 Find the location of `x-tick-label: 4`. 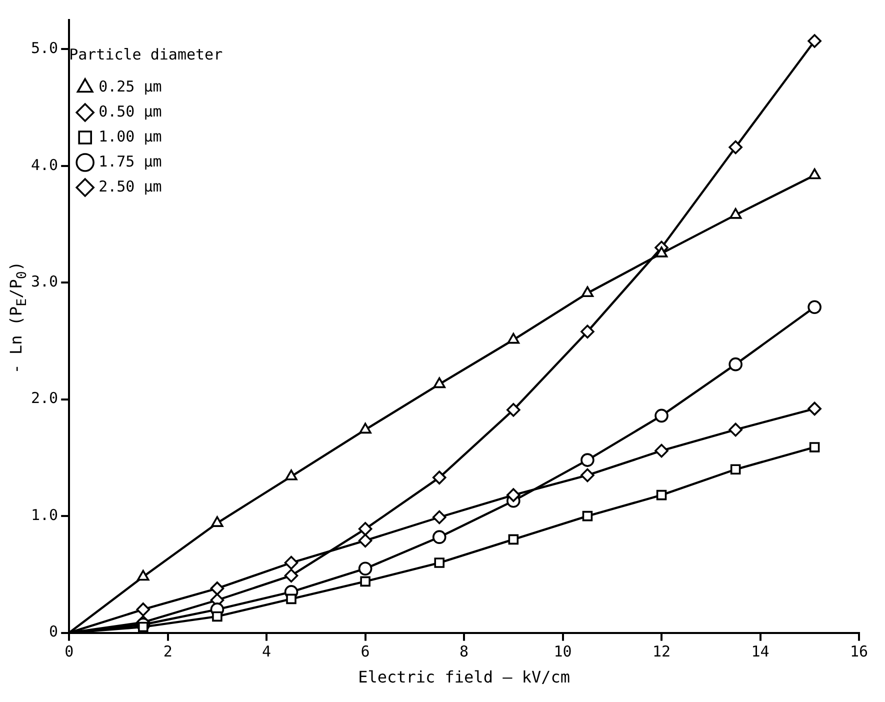

x-tick-label: 4 is located at coordinates (267, 651).